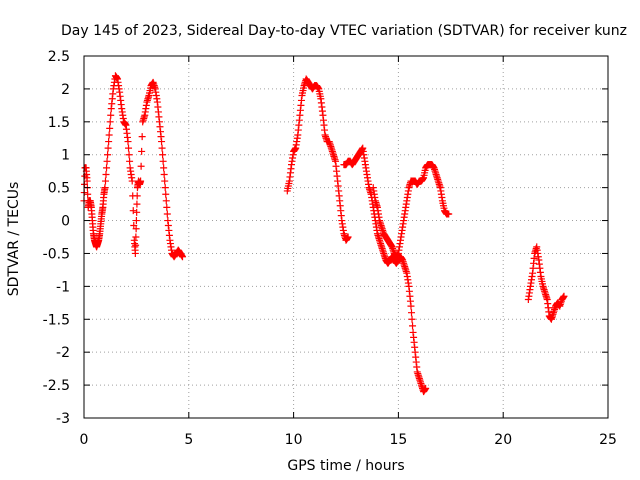  Describe the element at coordinates (59, 57) in the screenshot. I see `y-tick-label: 2.5` at that location.